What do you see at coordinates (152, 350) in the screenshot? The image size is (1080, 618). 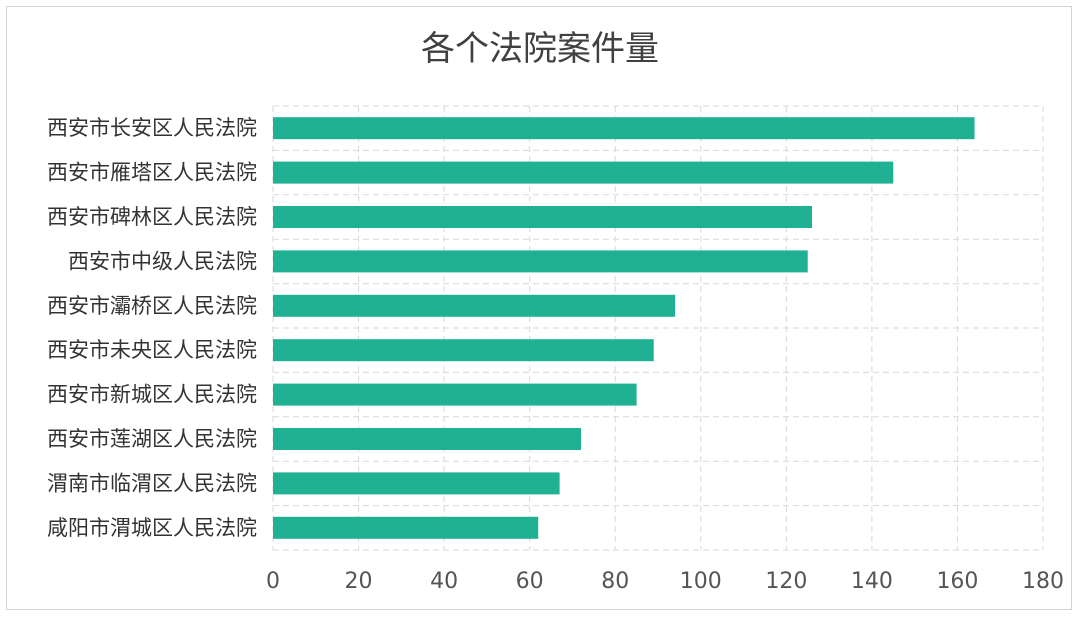 I see `category-label: 西安市未央区人民法院` at bounding box center [152, 350].